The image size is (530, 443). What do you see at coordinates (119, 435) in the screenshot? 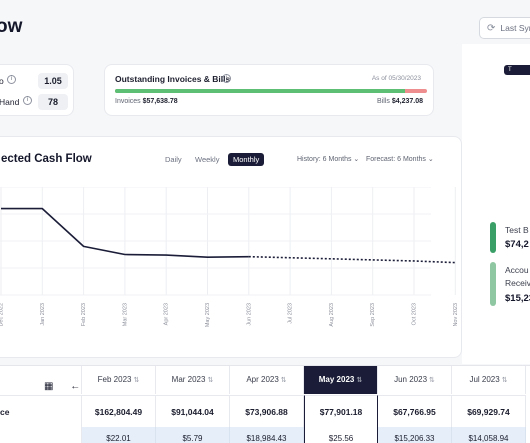
I see `table-cell: $22.01` at bounding box center [119, 435].